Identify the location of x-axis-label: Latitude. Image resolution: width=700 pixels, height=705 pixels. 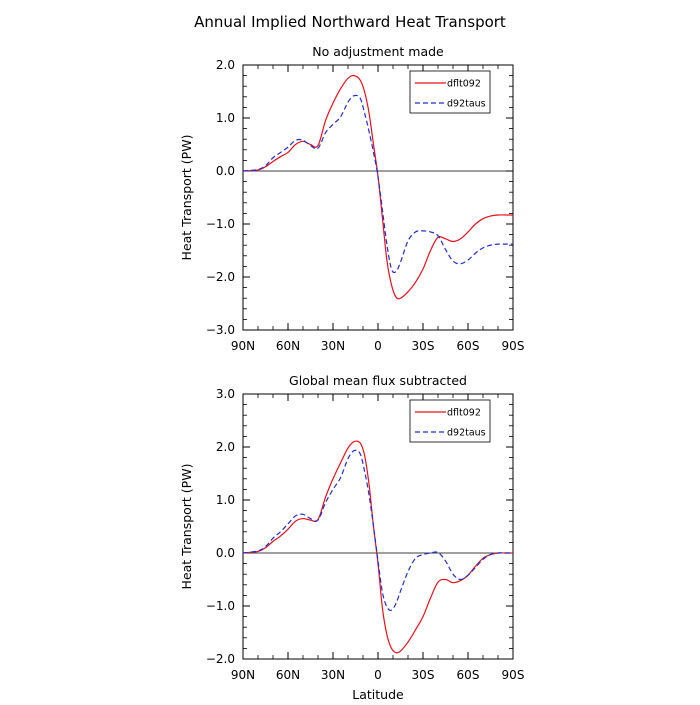
(378, 693).